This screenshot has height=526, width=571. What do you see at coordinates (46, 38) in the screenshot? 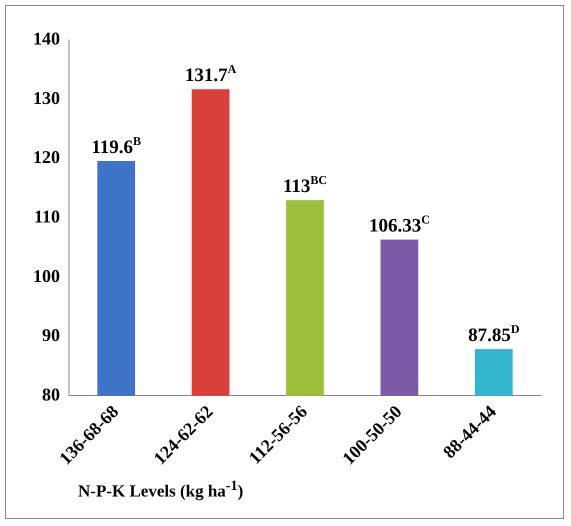
I see `y-tick-label: 140` at bounding box center [46, 38].